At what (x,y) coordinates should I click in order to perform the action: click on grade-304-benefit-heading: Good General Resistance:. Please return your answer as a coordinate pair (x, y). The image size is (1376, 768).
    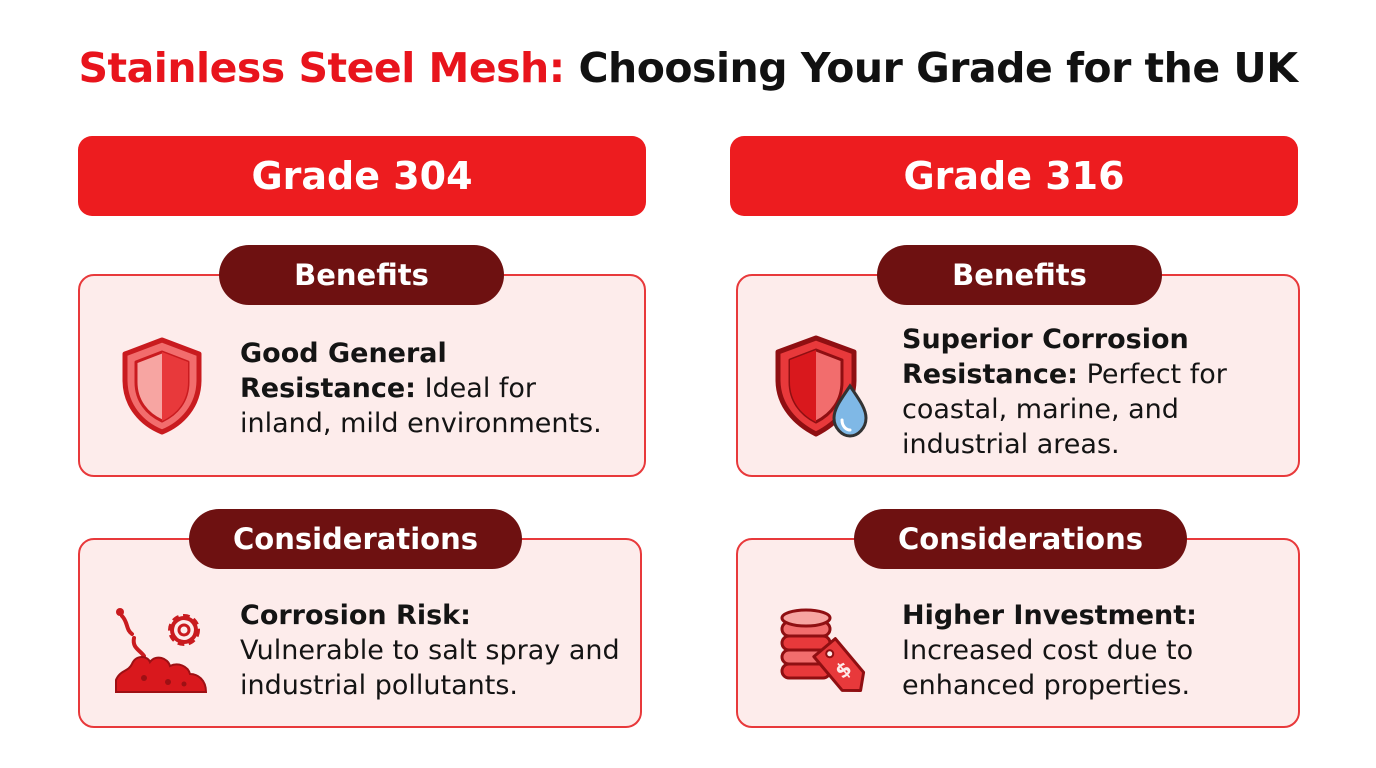
    Looking at the image, I should click on (343, 371).